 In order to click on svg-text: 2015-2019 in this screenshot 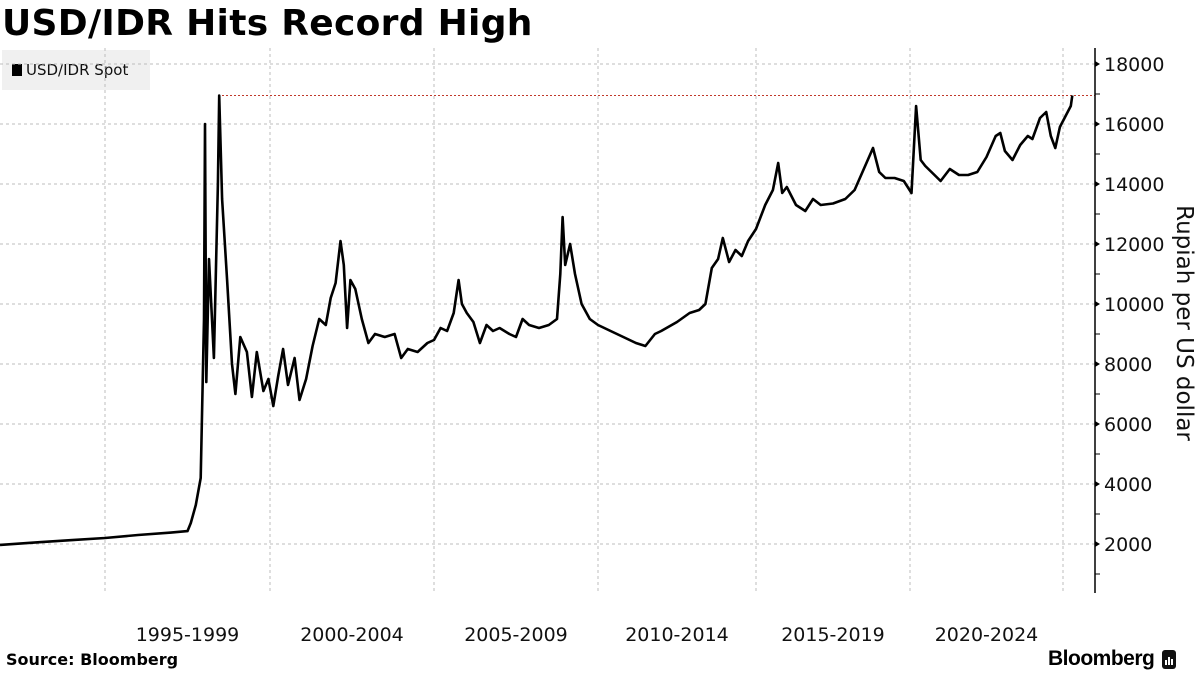, I will do `click(833, 635)`.